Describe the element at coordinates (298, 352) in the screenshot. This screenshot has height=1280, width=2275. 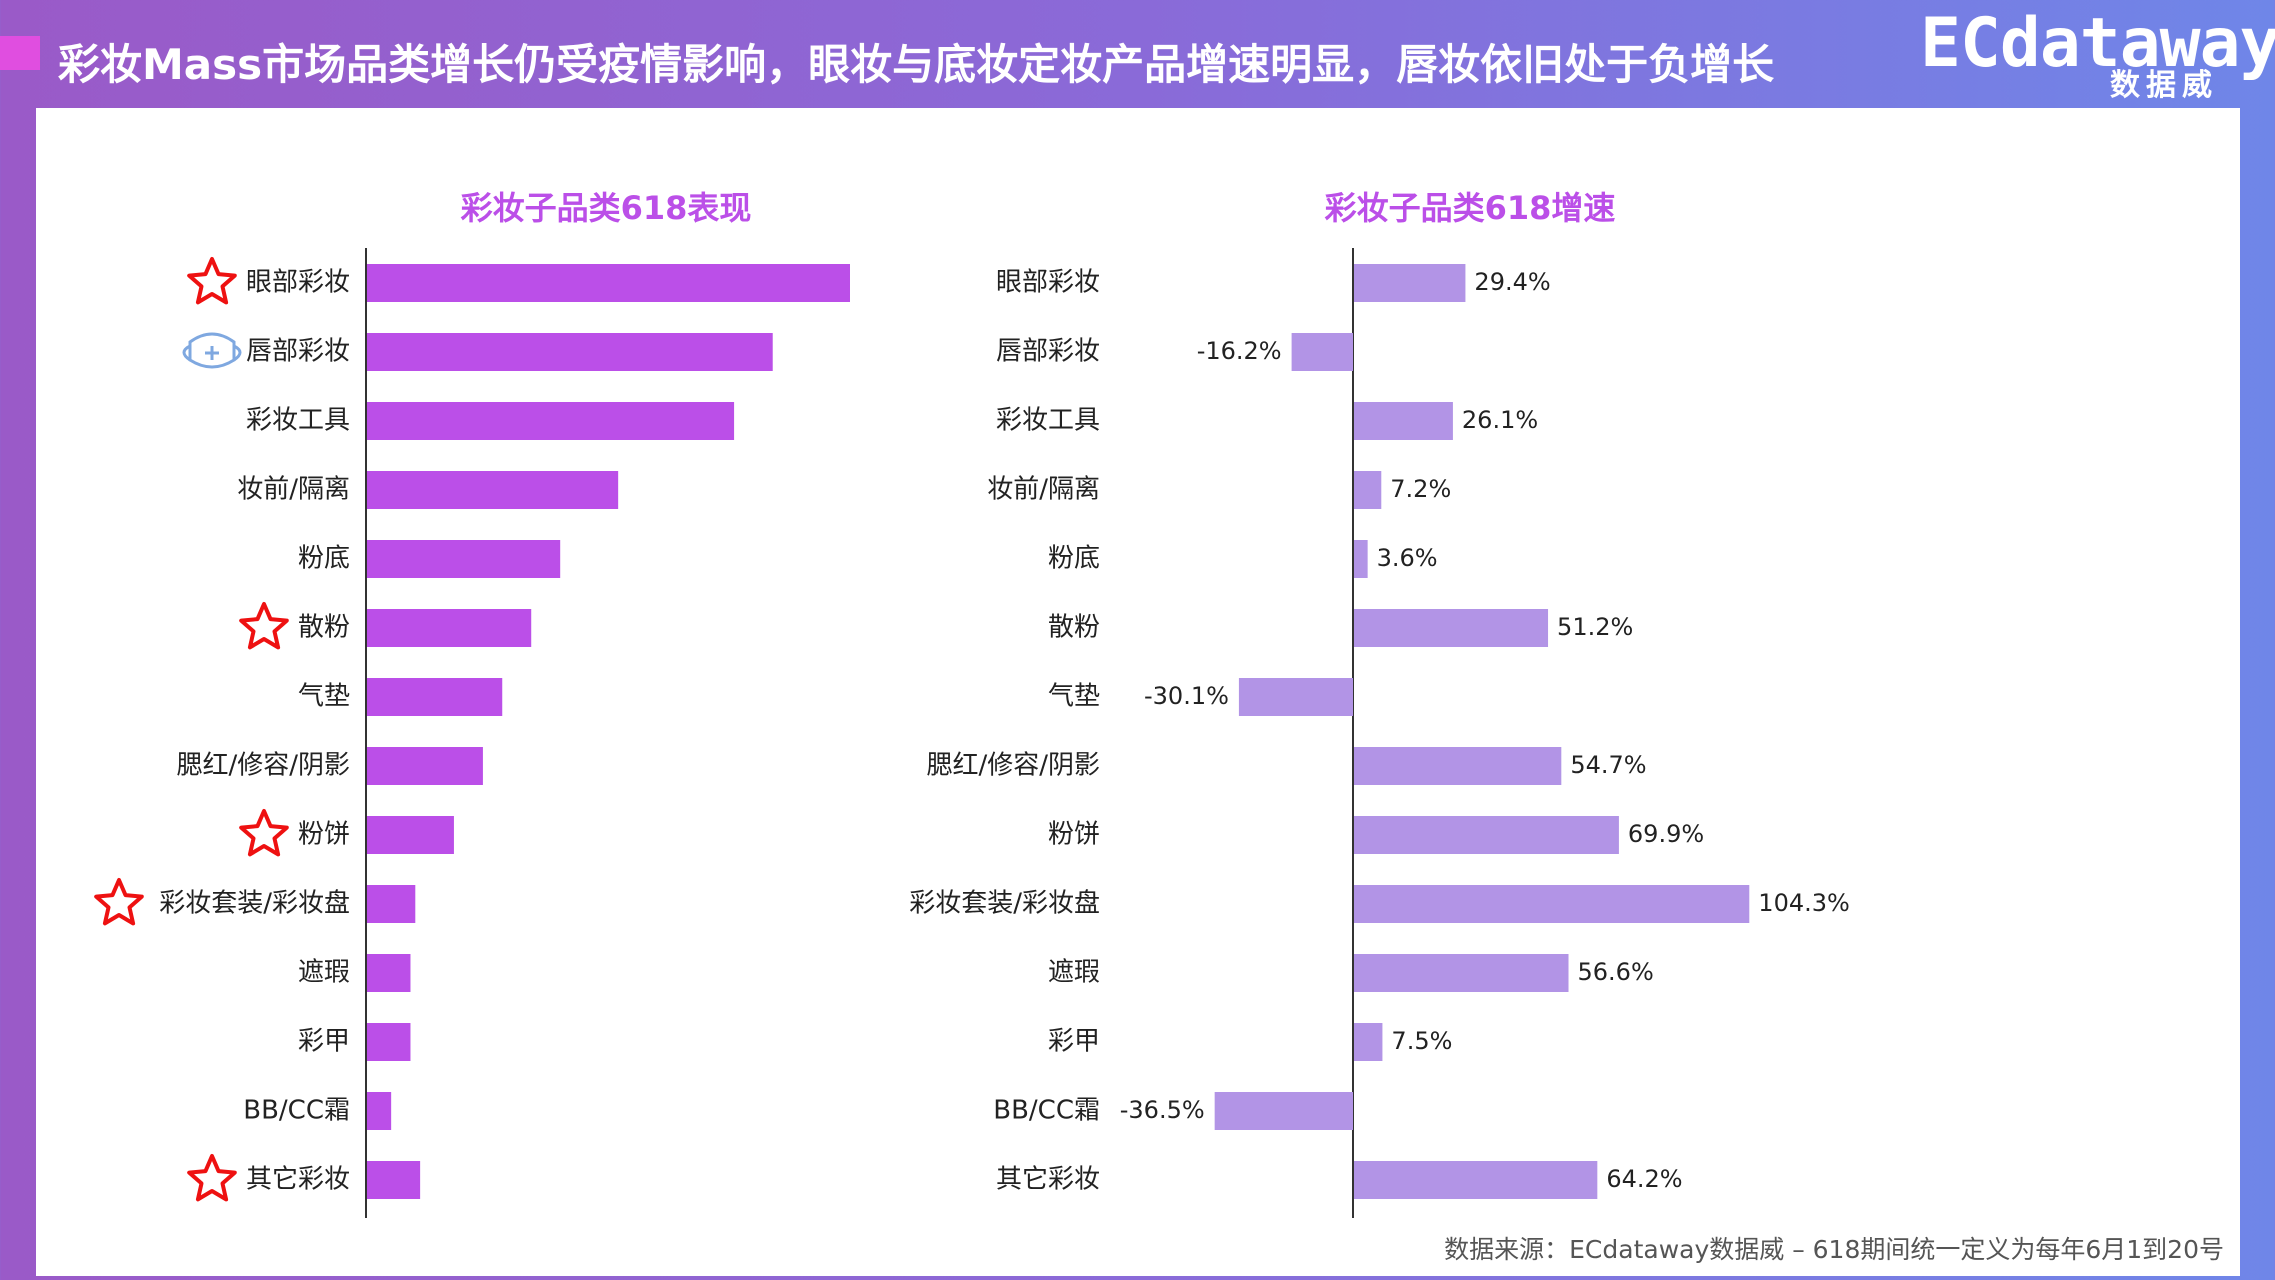
I see `left-category-label: 唇部彩妆` at that location.